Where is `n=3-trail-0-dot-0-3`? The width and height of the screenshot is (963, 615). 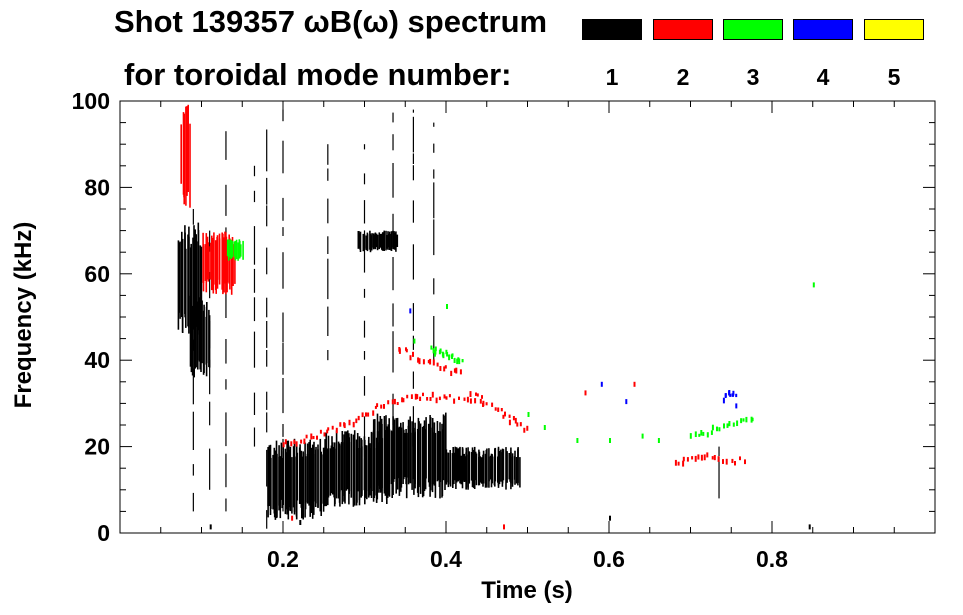 n=3-trail-0-dot-0-3 is located at coordinates (434, 354).